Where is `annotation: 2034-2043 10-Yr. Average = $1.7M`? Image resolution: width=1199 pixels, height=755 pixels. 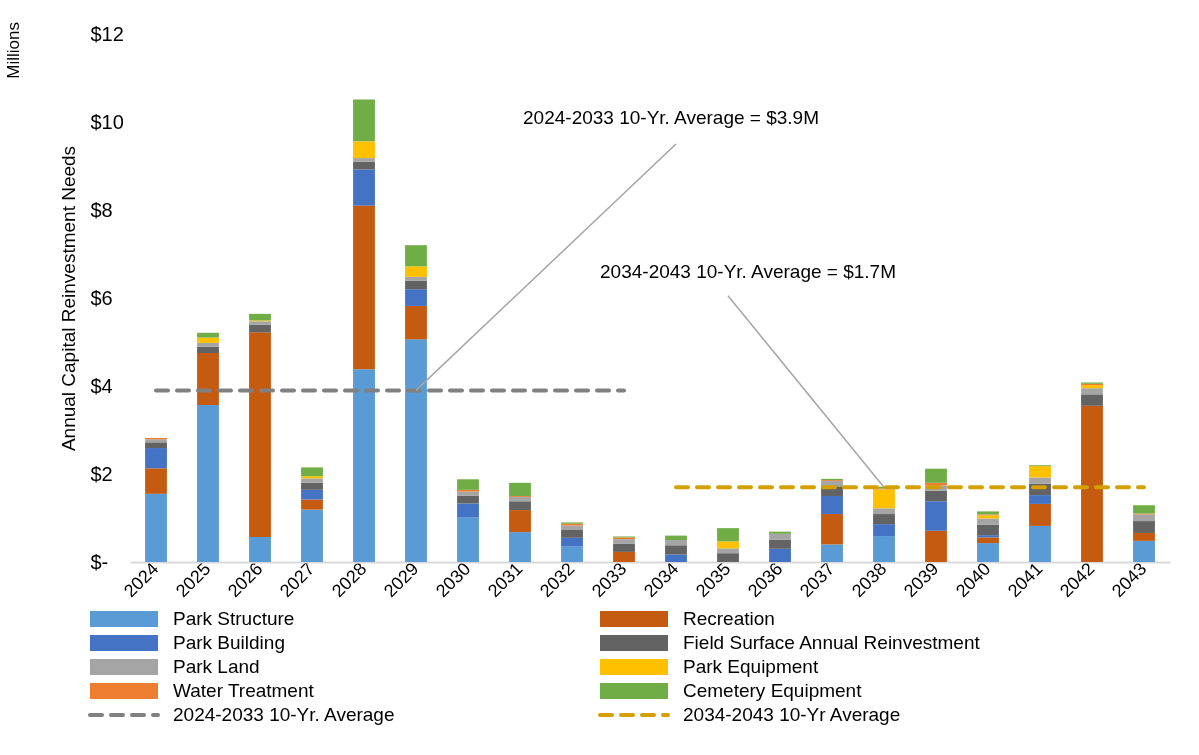 annotation: 2034-2043 10-Yr. Average = $1.7M is located at coordinates (748, 271).